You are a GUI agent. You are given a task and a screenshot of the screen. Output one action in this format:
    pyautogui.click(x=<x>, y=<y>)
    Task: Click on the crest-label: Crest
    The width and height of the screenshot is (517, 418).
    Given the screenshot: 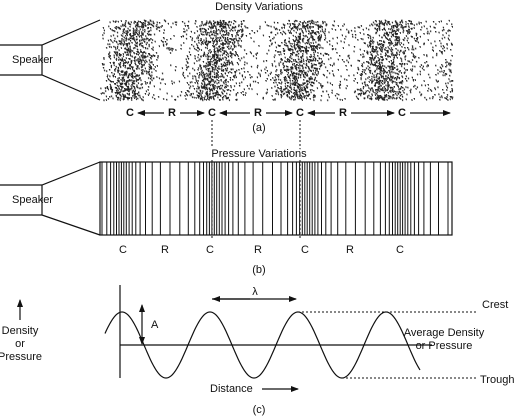 What is the action you would take?
    pyautogui.click(x=495, y=305)
    